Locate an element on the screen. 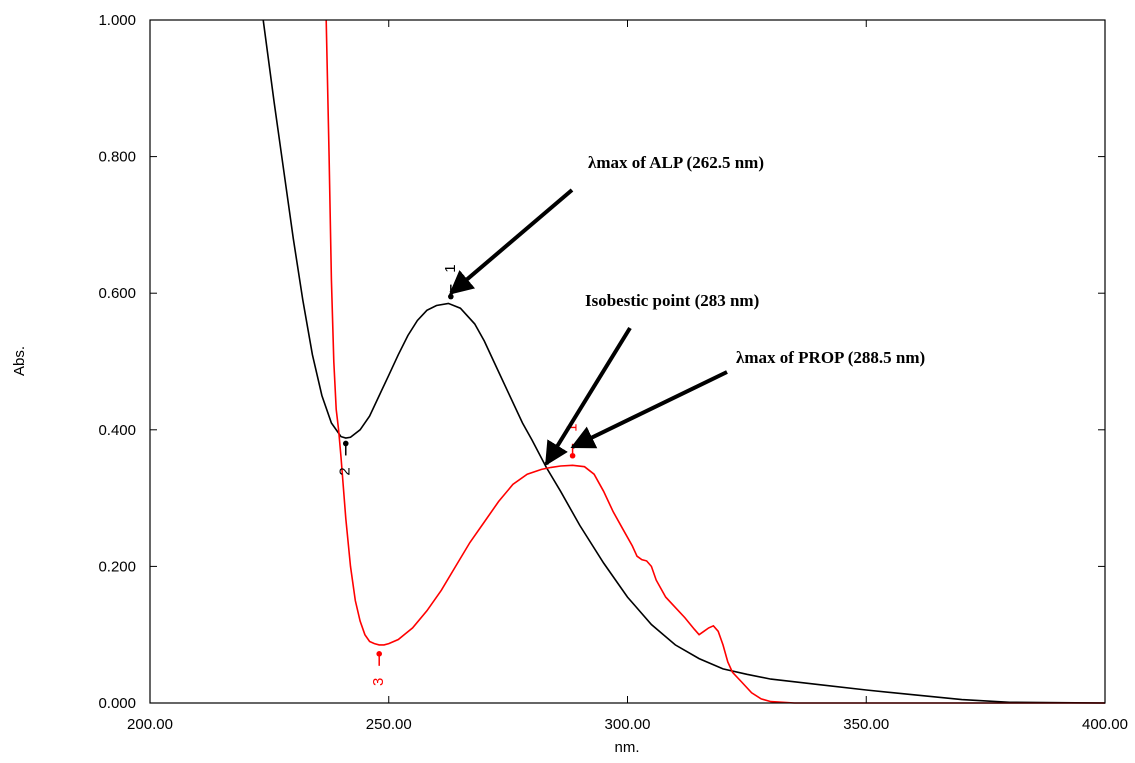  y-tick-label: 0.600 is located at coordinates (117, 293).